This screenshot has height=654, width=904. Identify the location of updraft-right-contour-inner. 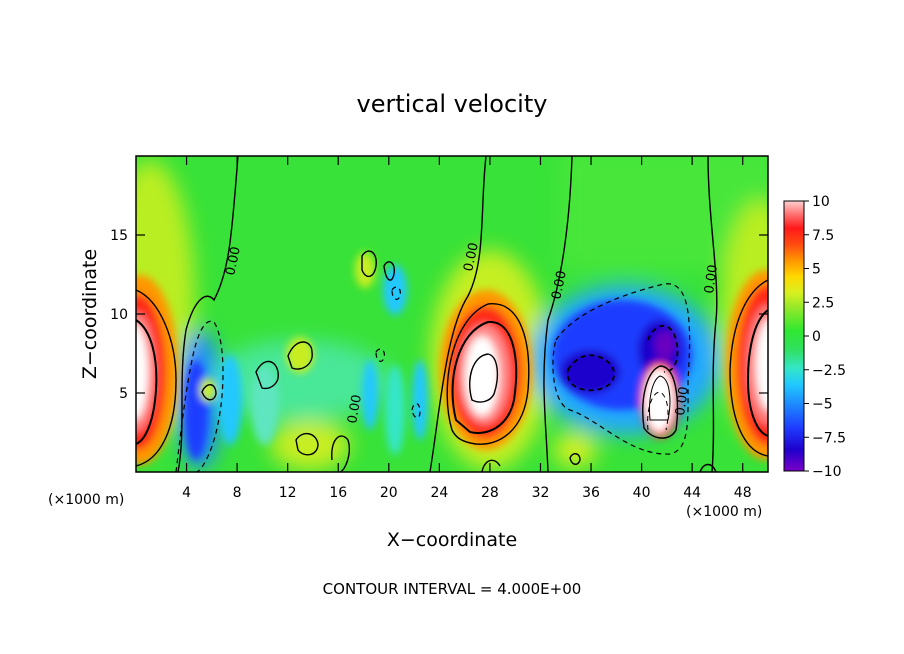
(757, 373).